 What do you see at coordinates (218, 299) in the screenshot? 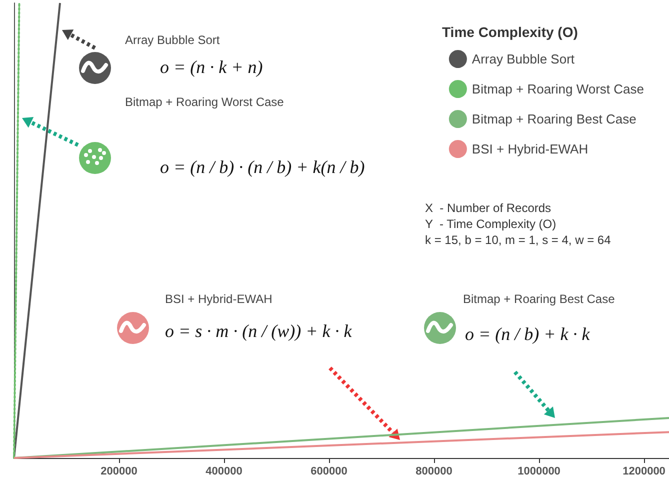
I see `annotation: BSI + Hybrid-EWAH` at bounding box center [218, 299].